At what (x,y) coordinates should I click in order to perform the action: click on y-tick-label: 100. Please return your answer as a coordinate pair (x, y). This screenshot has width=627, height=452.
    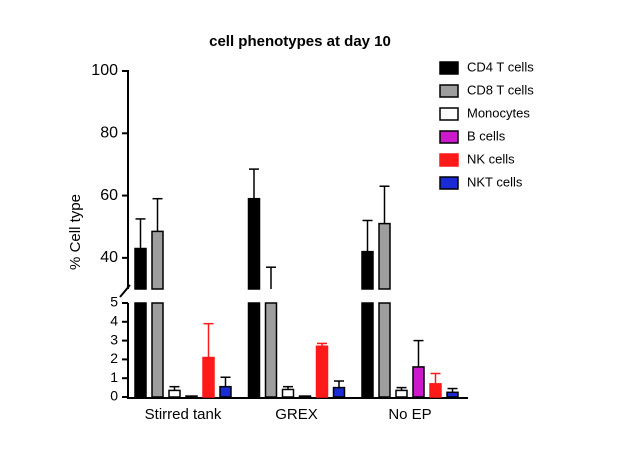
    Looking at the image, I should click on (104, 70).